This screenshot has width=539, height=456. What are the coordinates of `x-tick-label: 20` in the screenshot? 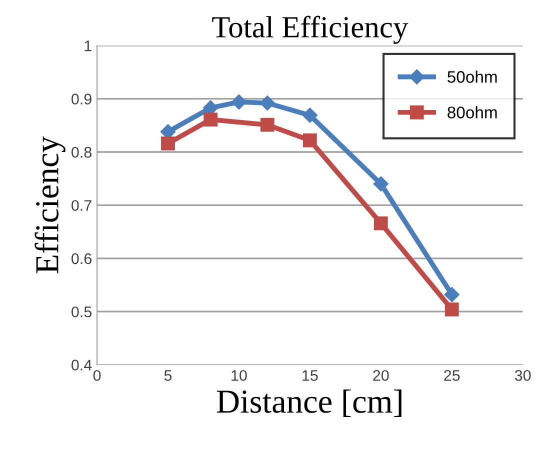 It's located at (381, 375).